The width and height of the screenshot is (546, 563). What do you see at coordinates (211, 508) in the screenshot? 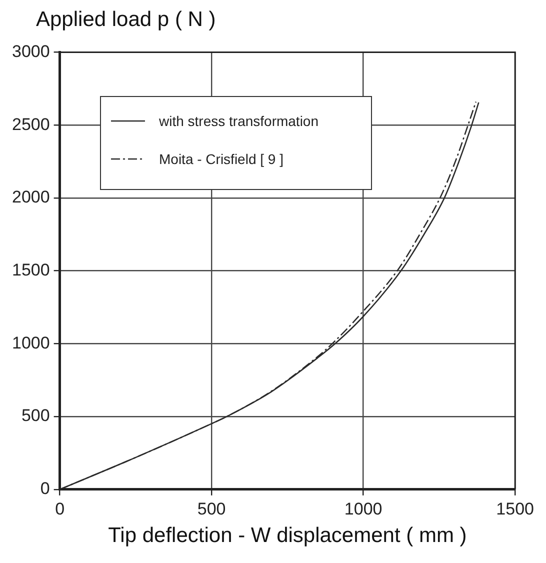
I see `x-tick-label: 500` at bounding box center [211, 508].